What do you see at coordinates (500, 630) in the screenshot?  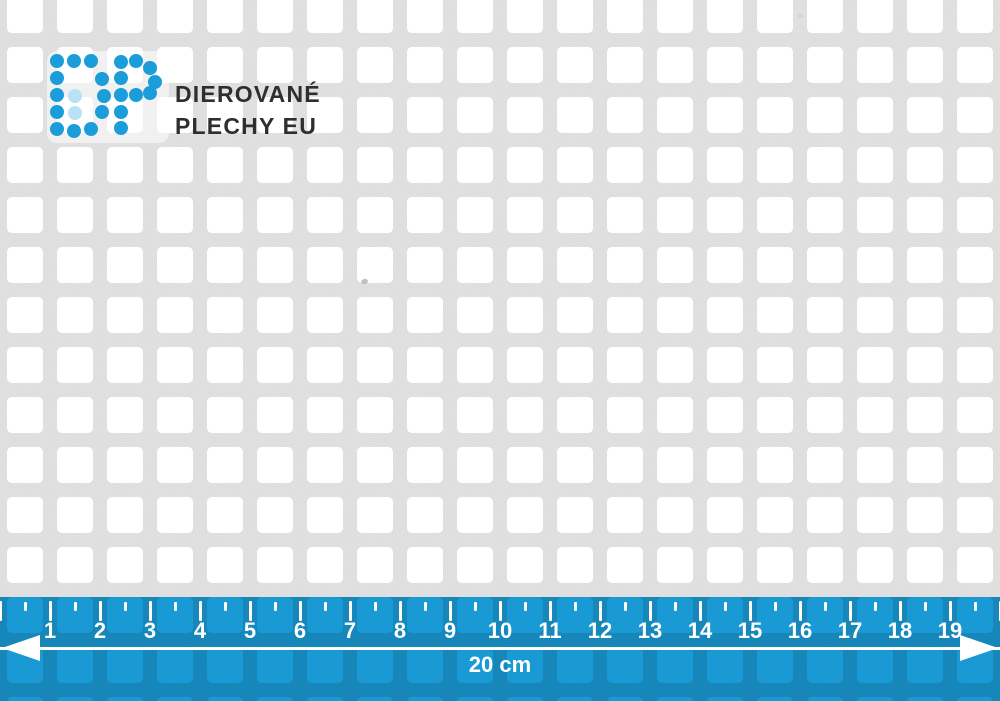 I see `ruler-number: 10` at bounding box center [500, 630].